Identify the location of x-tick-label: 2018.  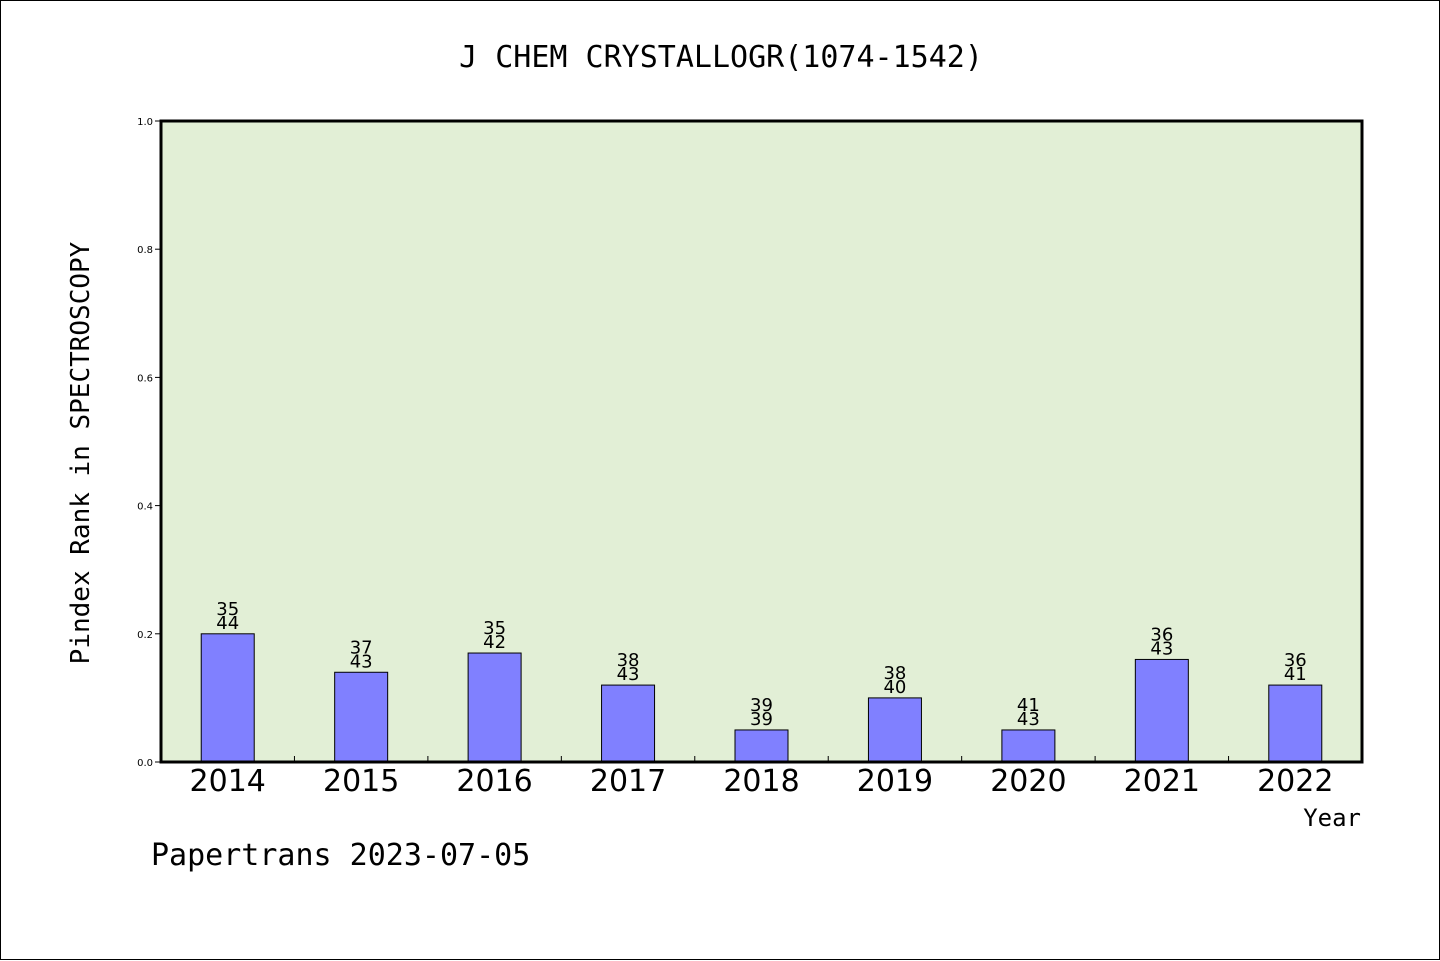
(761, 781).